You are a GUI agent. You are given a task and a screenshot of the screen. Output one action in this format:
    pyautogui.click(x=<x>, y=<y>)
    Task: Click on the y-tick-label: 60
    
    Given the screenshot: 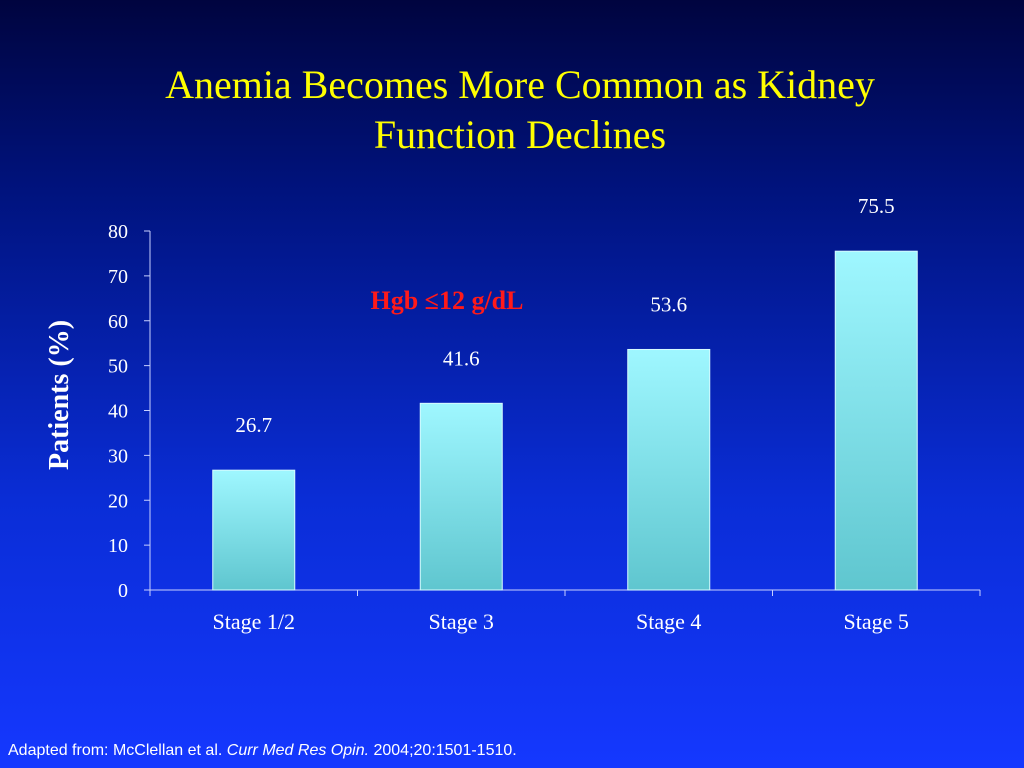 What is the action you would take?
    pyautogui.click(x=118, y=322)
    